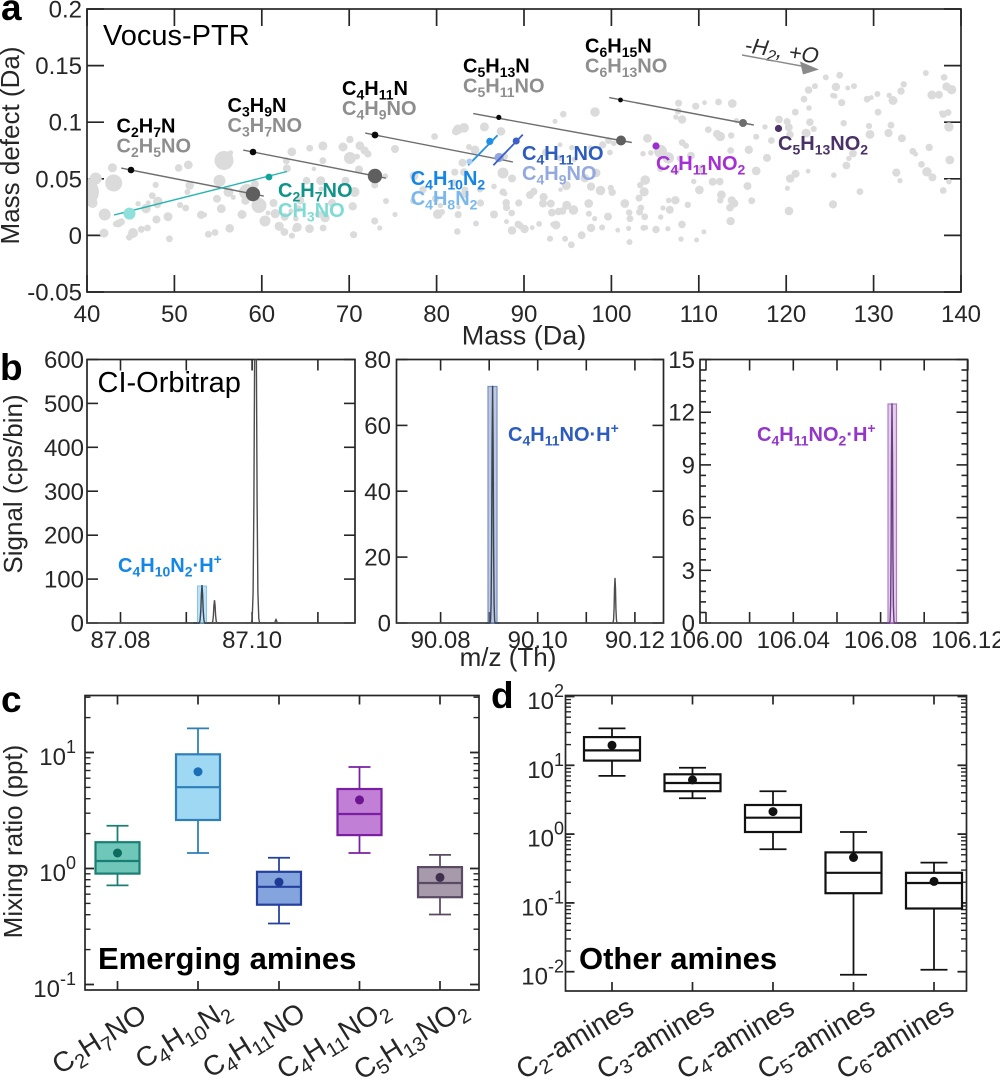 This screenshot has width=1000, height=1082. What do you see at coordinates (508, 657) in the screenshot?
I see `svg-text: m/z (Th)` at bounding box center [508, 657].